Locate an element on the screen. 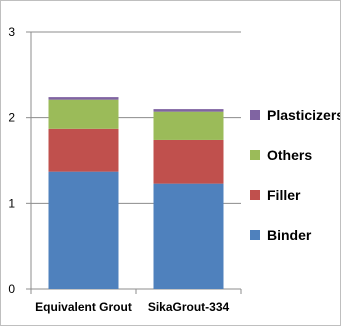 Image resolution: width=341 pixels, height=326 pixels. legend-swatch-filler is located at coordinates (255, 195).